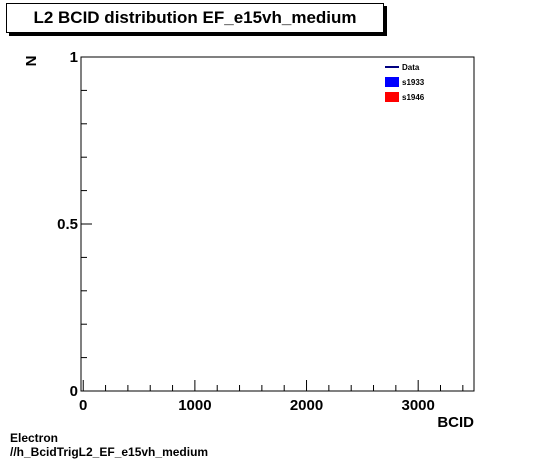  What do you see at coordinates (74, 391) in the screenshot?
I see `y-tick-label: 0` at bounding box center [74, 391].